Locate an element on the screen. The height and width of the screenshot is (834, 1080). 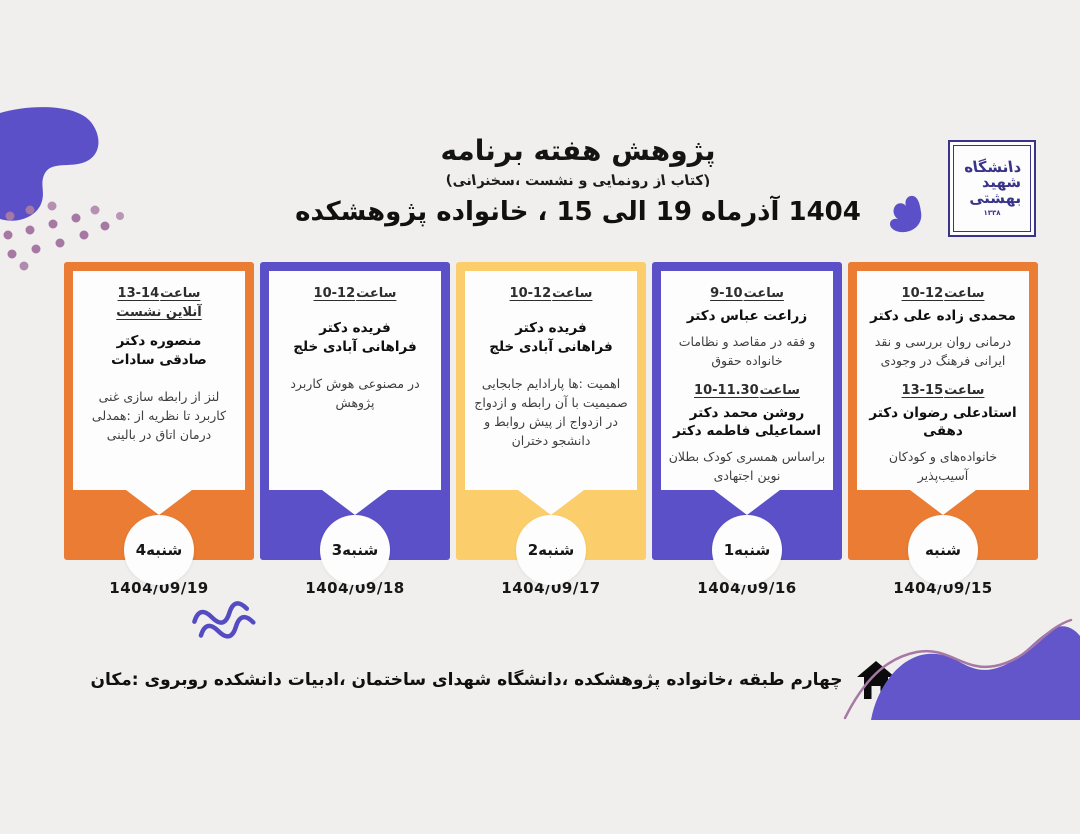
session-time-range: 10-11.30 is located at coordinates (726, 390).